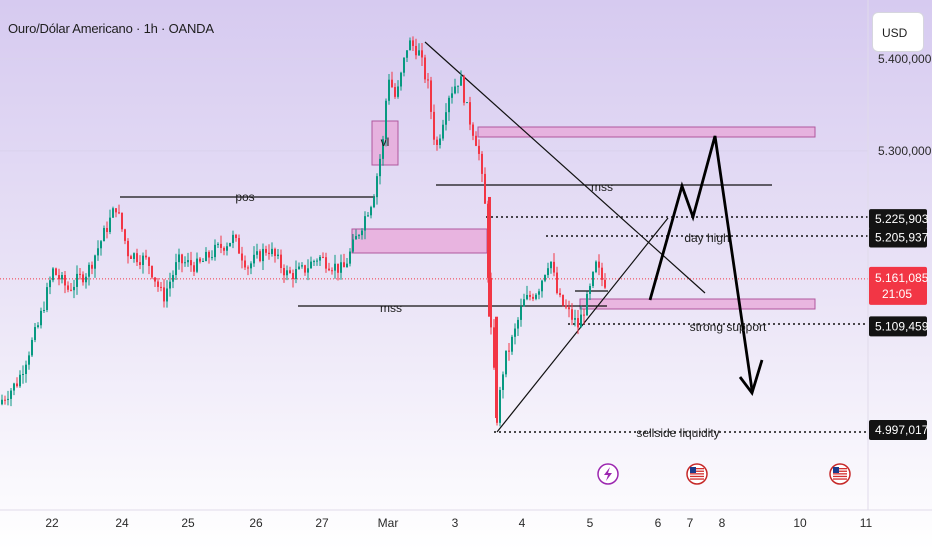 This screenshot has height=550, width=932. Describe the element at coordinates (391, 308) in the screenshot. I see `annotation-label: mss` at that location.